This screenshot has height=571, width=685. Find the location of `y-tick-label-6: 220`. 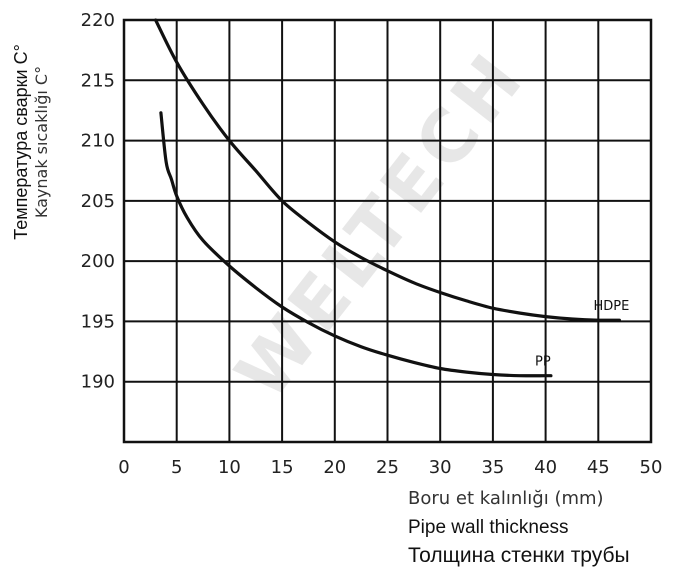

y-tick-label-6: 220 is located at coordinates (98, 20).